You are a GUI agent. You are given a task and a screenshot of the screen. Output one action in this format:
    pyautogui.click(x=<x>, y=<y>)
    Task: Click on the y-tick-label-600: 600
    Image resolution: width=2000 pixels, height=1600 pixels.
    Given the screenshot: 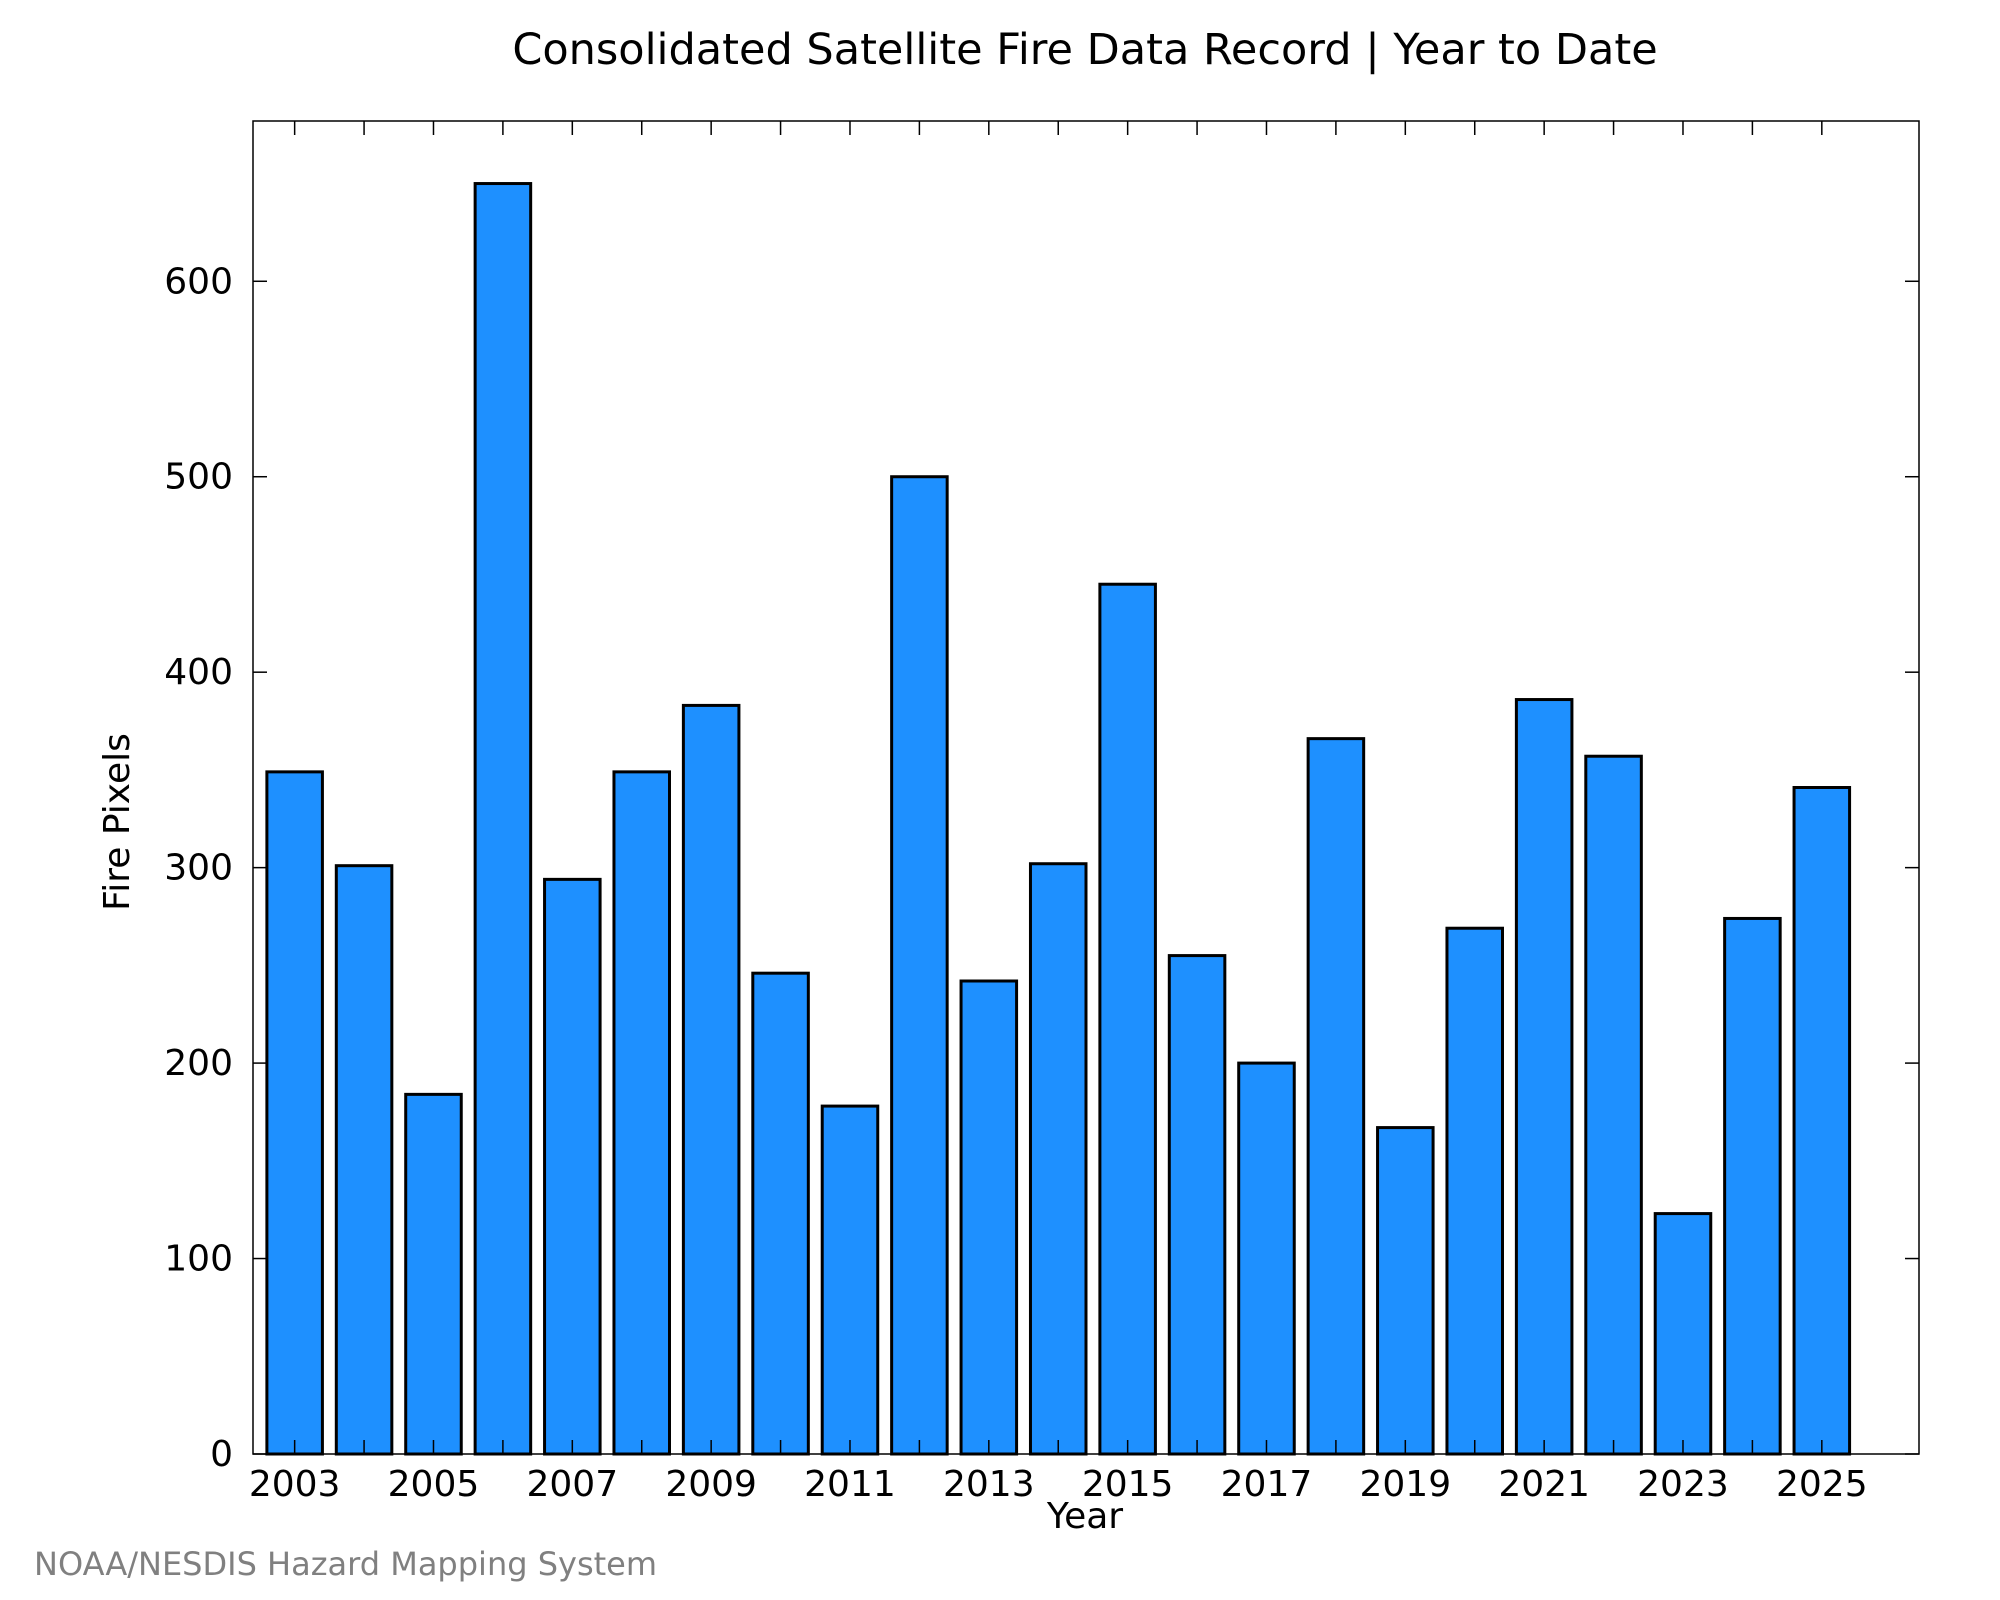 What is the action you would take?
    pyautogui.click(x=198, y=281)
    